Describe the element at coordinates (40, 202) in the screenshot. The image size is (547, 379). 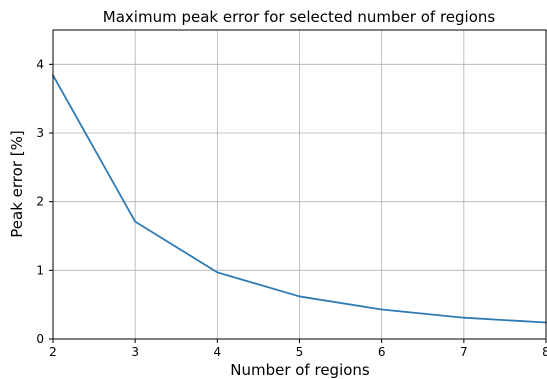
I see `y-tick-label: 2` at that location.